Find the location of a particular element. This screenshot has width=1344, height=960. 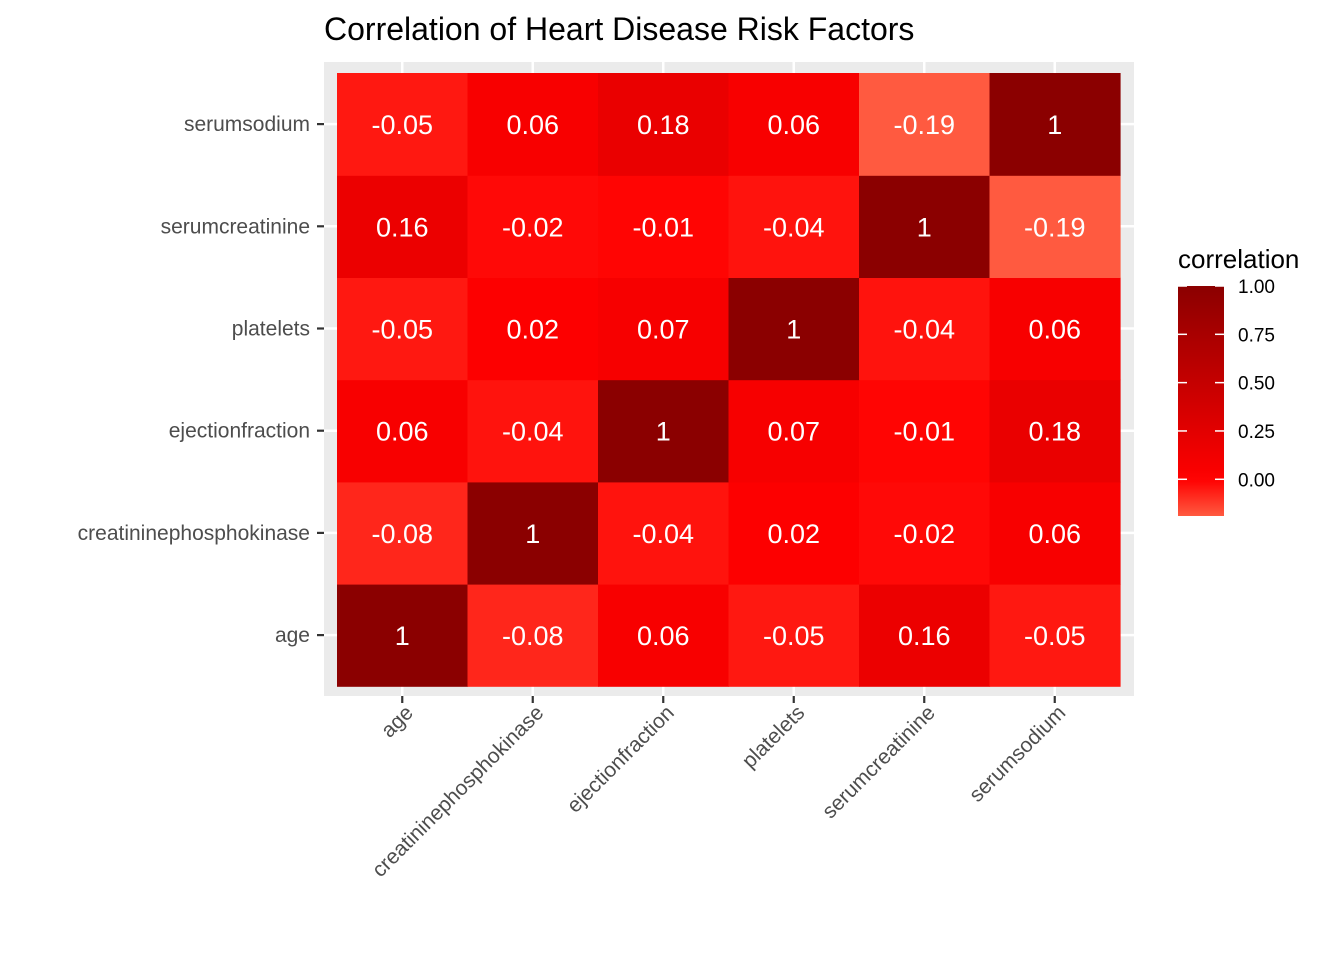

x-tick-label: serumsodium is located at coordinates (1017, 753).